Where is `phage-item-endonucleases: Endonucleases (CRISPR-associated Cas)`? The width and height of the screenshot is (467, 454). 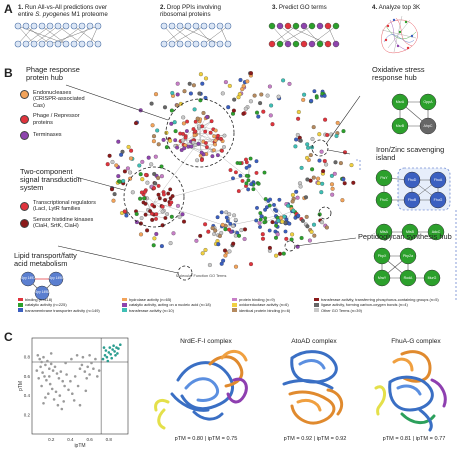
phage-item-endonucleases: Endonucleases (CRISPR-associated Cas) is located at coordinates (56, 99).